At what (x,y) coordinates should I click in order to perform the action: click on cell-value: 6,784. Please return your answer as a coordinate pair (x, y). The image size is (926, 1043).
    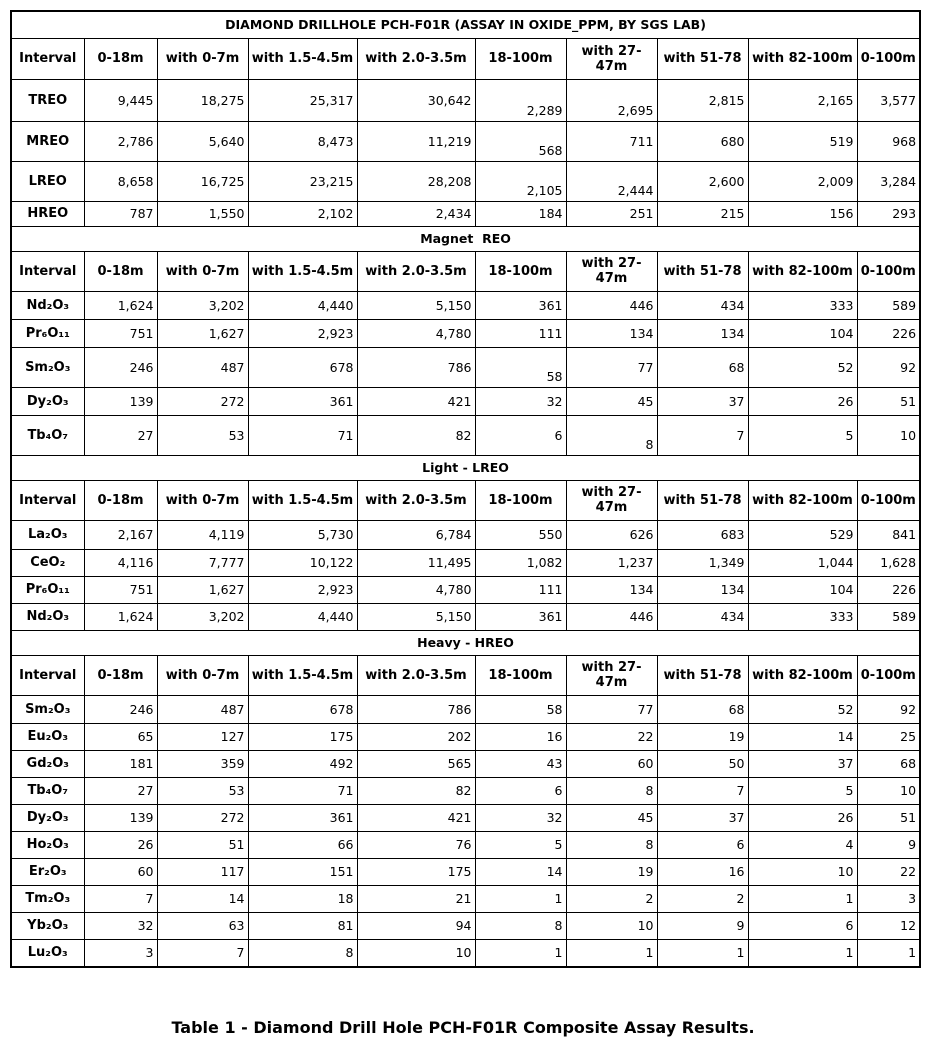
    Looking at the image, I should click on (416, 534).